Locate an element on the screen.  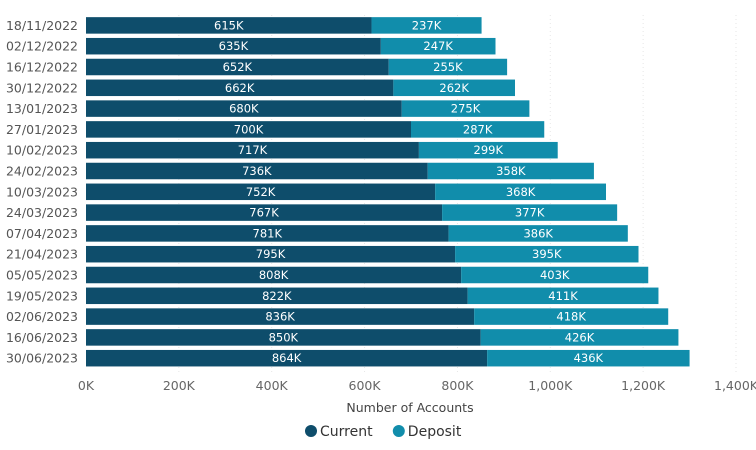
x-tick-label: 800K is located at coordinates (457, 385).